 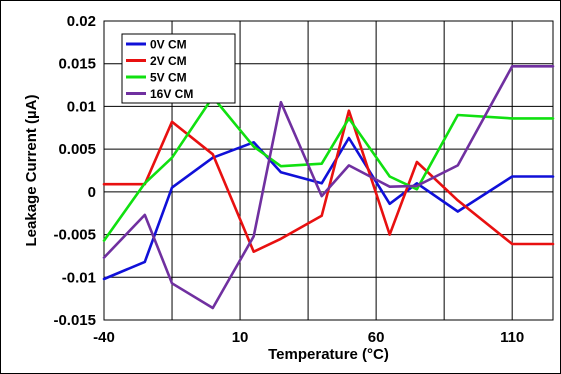 I want to click on legend-label: 5V CM, so click(x=168, y=78).